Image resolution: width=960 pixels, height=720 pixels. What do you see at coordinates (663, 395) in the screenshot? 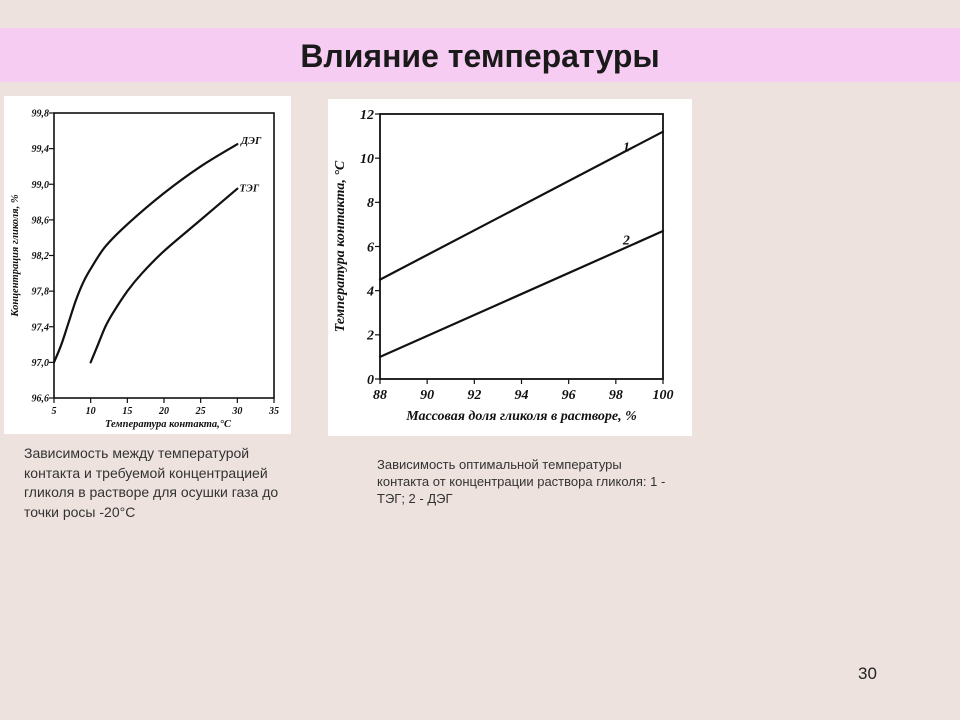
I see `x-tick-label: 100` at bounding box center [663, 395].